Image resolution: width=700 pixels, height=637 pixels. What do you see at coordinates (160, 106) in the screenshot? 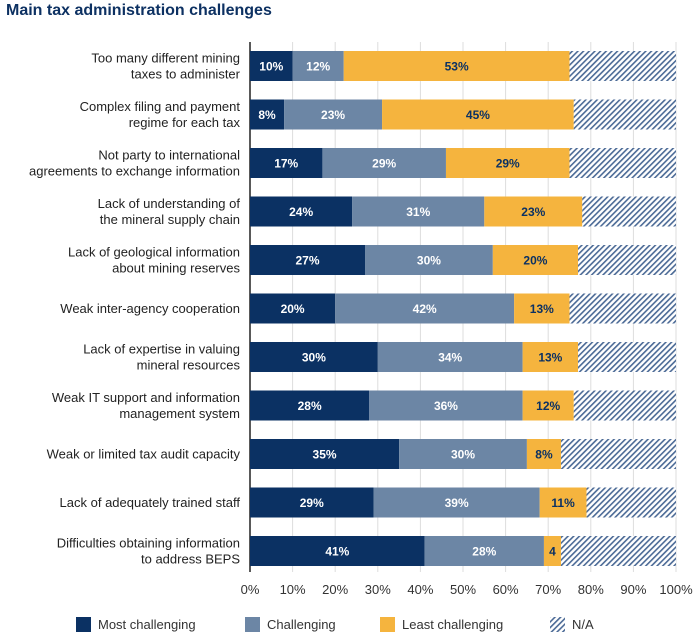
I see `category-label: Complex filing and payment` at bounding box center [160, 106].